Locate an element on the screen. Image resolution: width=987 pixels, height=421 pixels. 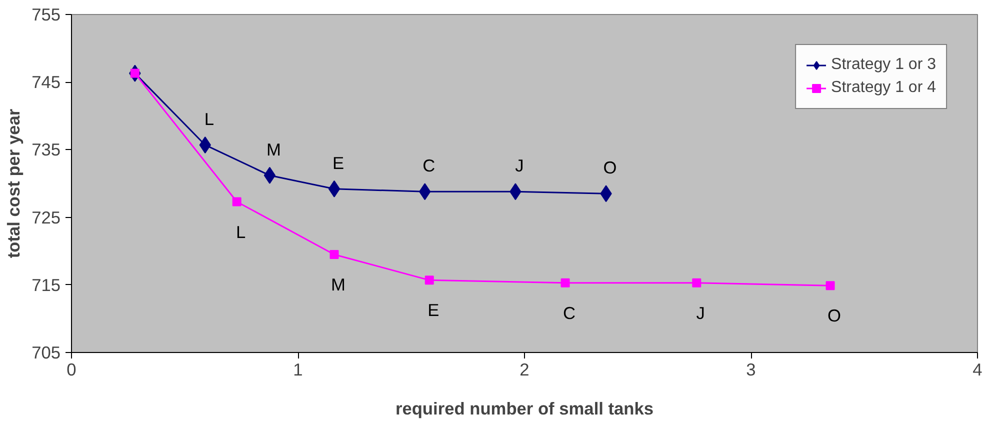
y-tick-label: 705 is located at coordinates (46, 352).